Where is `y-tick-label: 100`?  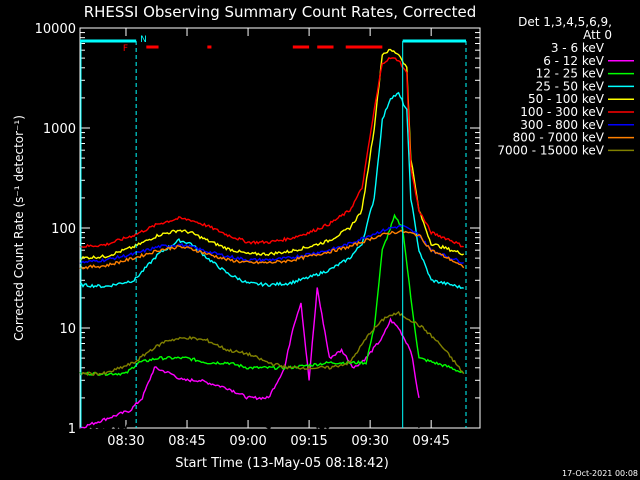 y-tick-label: 100 is located at coordinates (63, 229).